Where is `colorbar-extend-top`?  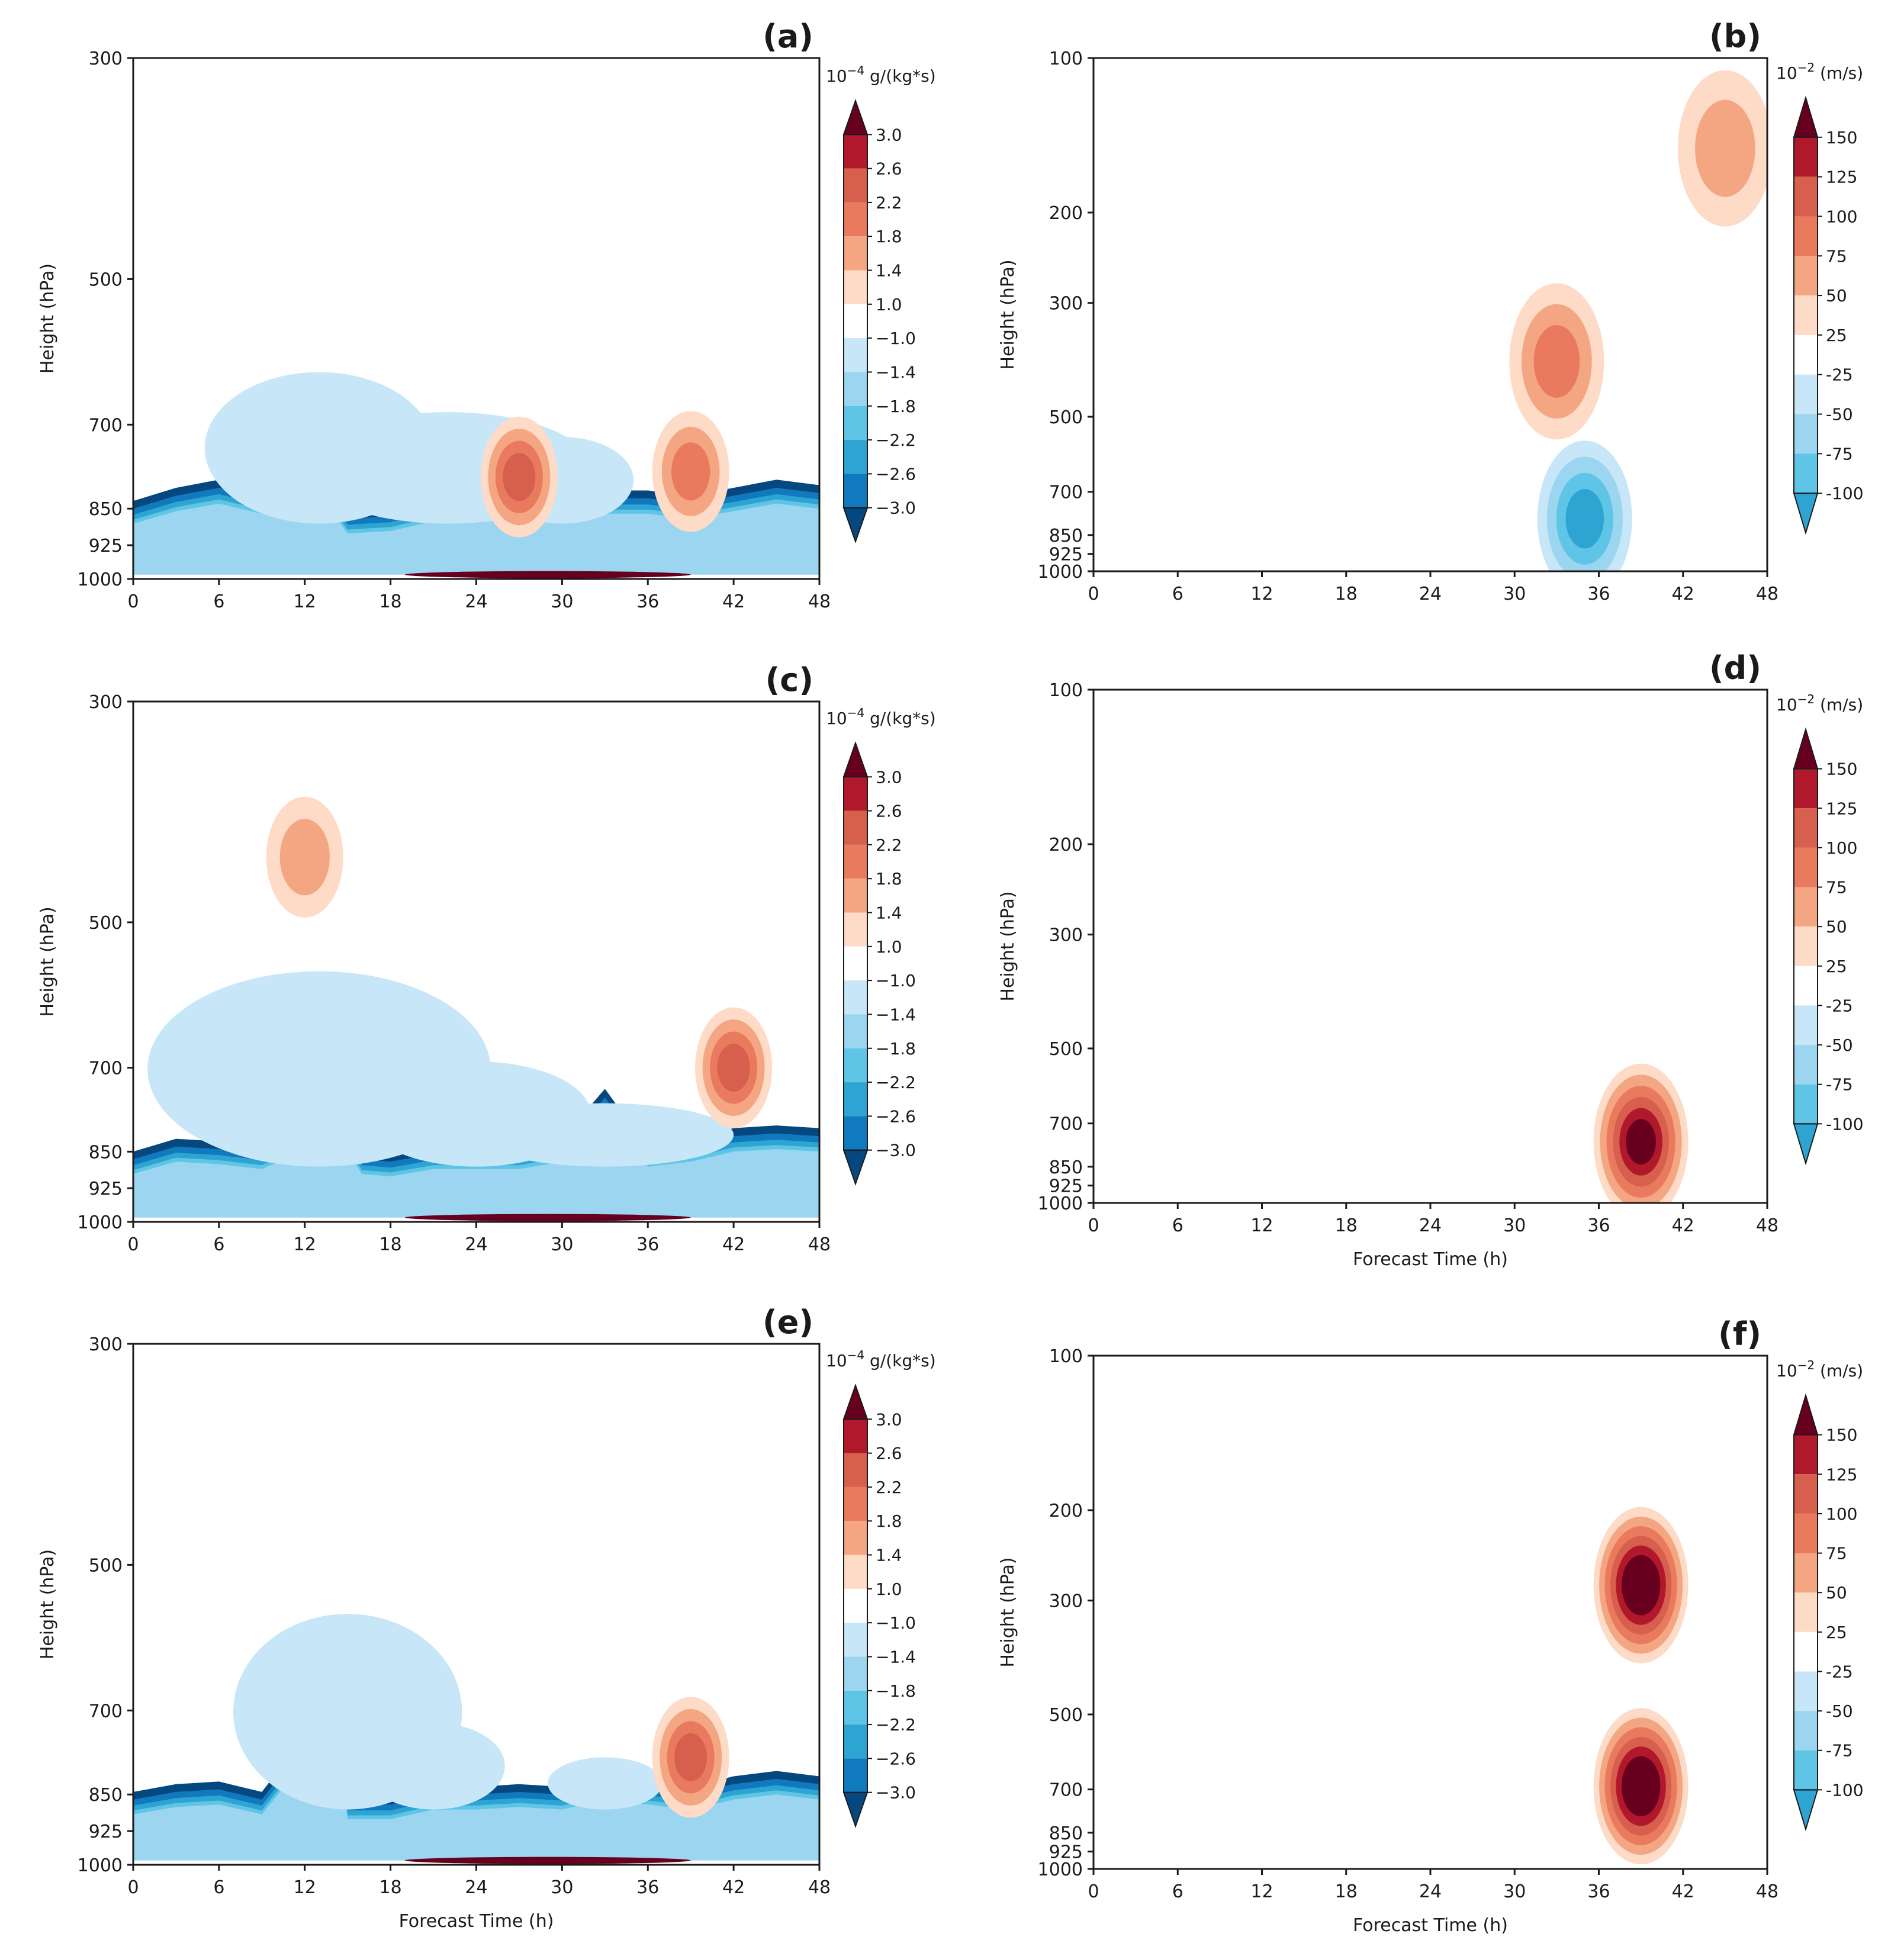 colorbar-extend-top is located at coordinates (855, 117).